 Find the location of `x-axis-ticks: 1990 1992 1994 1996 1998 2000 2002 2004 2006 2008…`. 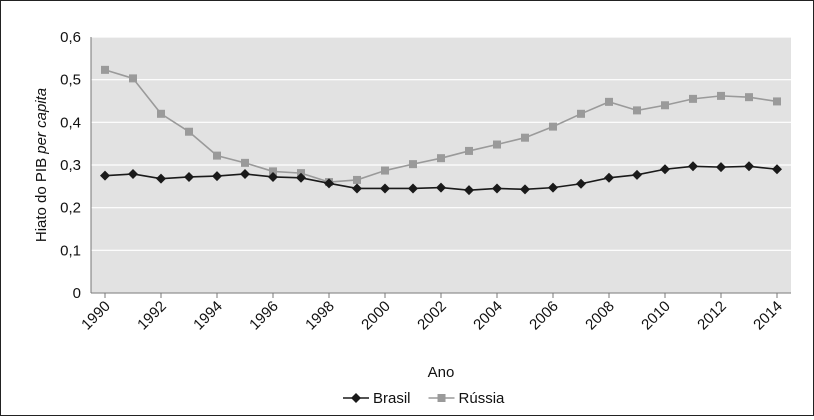

x-axis-ticks: 1990 1992 1994 1996 1998 2000 2002 2004 2006 2008… is located at coordinates (432, 313).